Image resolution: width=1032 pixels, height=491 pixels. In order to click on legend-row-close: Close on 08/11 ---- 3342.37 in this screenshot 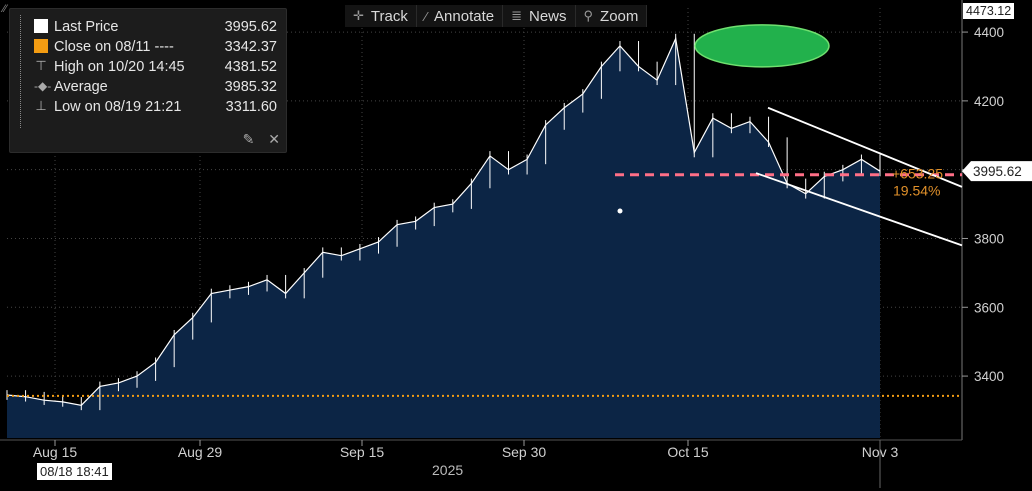, I will do `click(148, 47)`.